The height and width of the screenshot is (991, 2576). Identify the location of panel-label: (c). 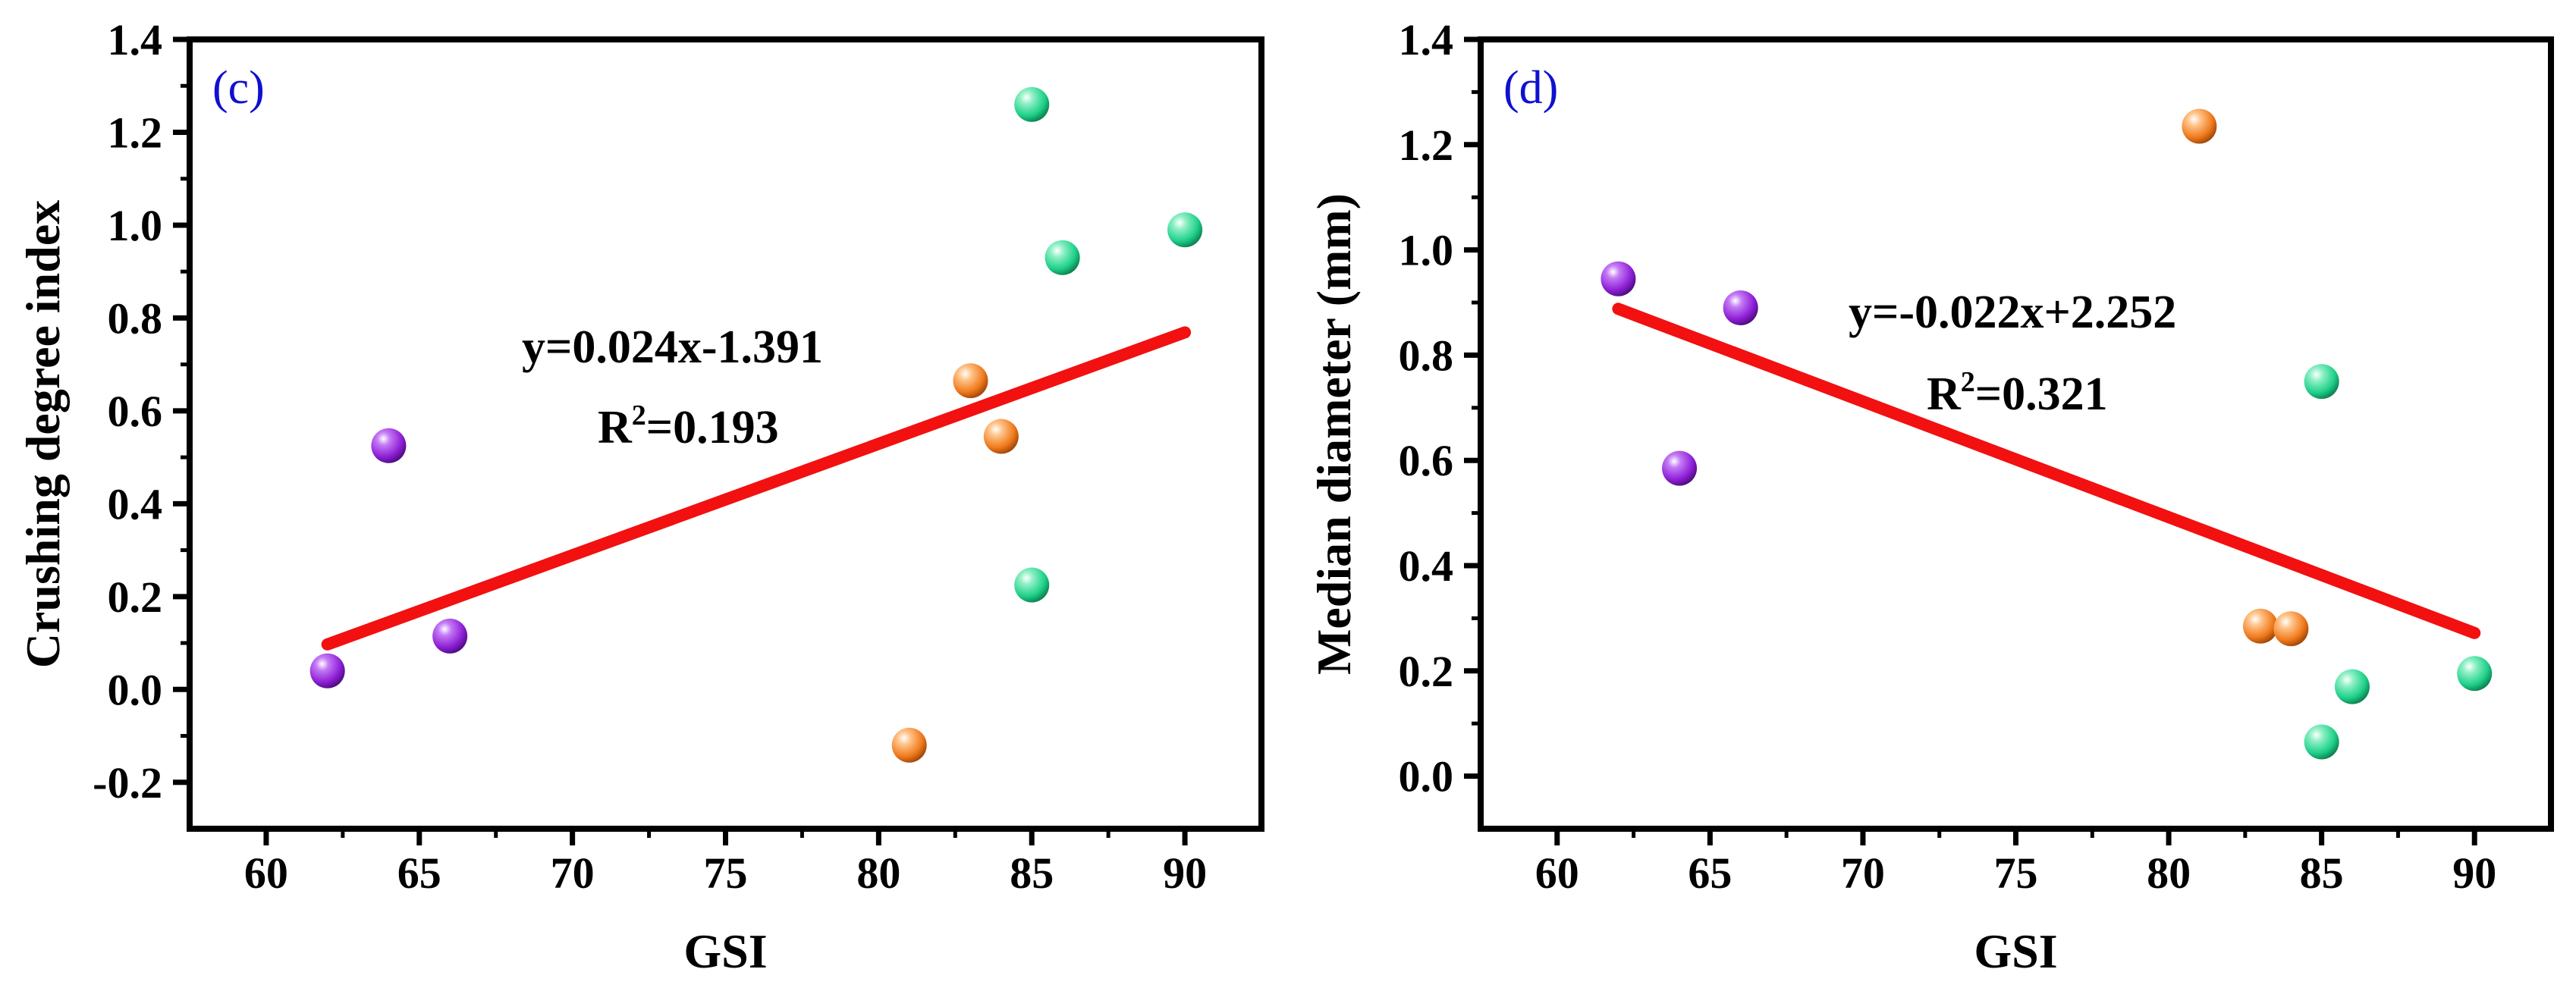
(238, 88).